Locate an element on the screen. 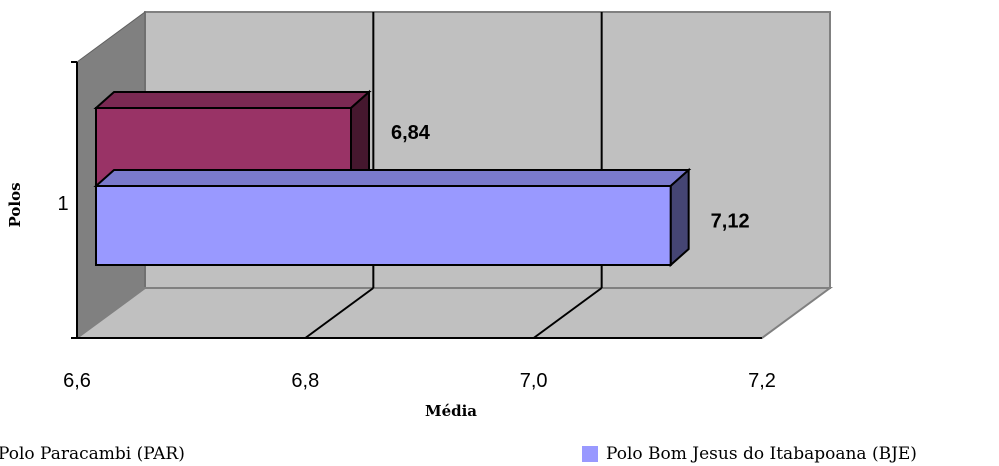 Image resolution: width=999 pixels, height=466 pixels. x-axis-title: Média is located at coordinates (451, 411).